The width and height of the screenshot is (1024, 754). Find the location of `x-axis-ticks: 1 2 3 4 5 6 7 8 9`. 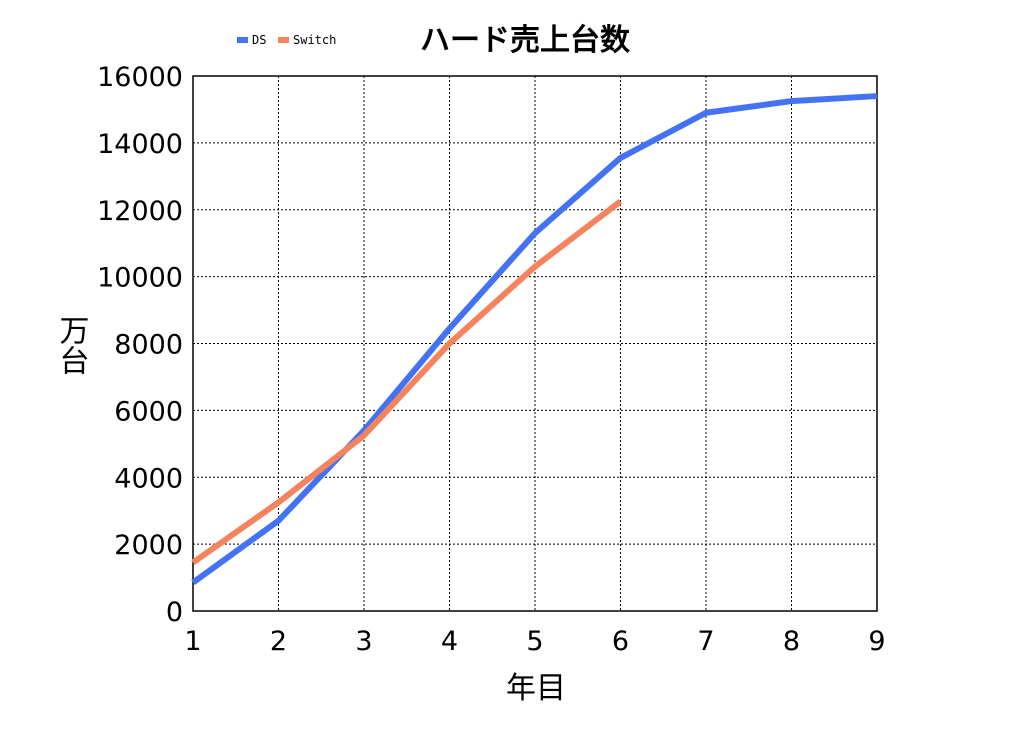

x-axis-ticks: 1 2 3 4 5 6 7 8 9 is located at coordinates (534, 641).